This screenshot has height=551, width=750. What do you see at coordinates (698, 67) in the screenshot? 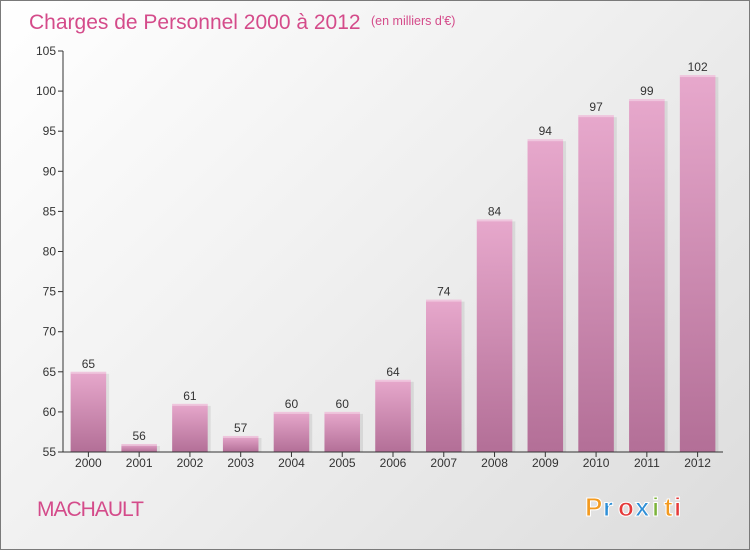
I see `bar-value-label: 102` at bounding box center [698, 67].